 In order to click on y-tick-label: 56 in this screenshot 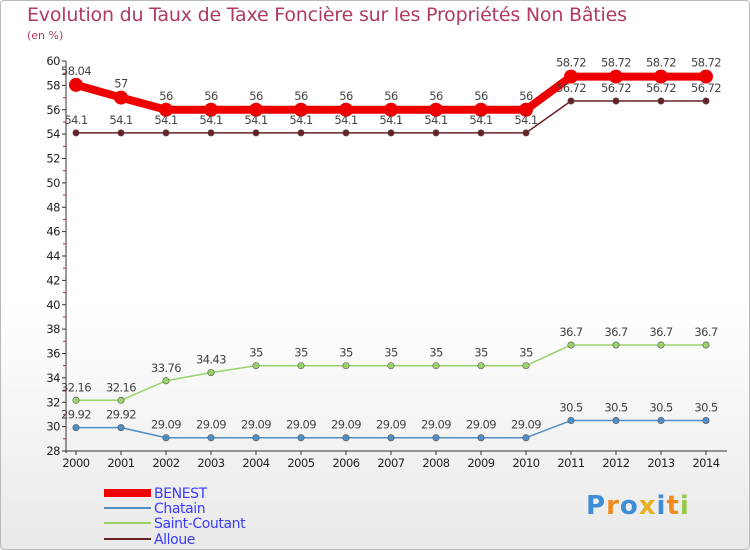, I will do `click(53, 110)`.